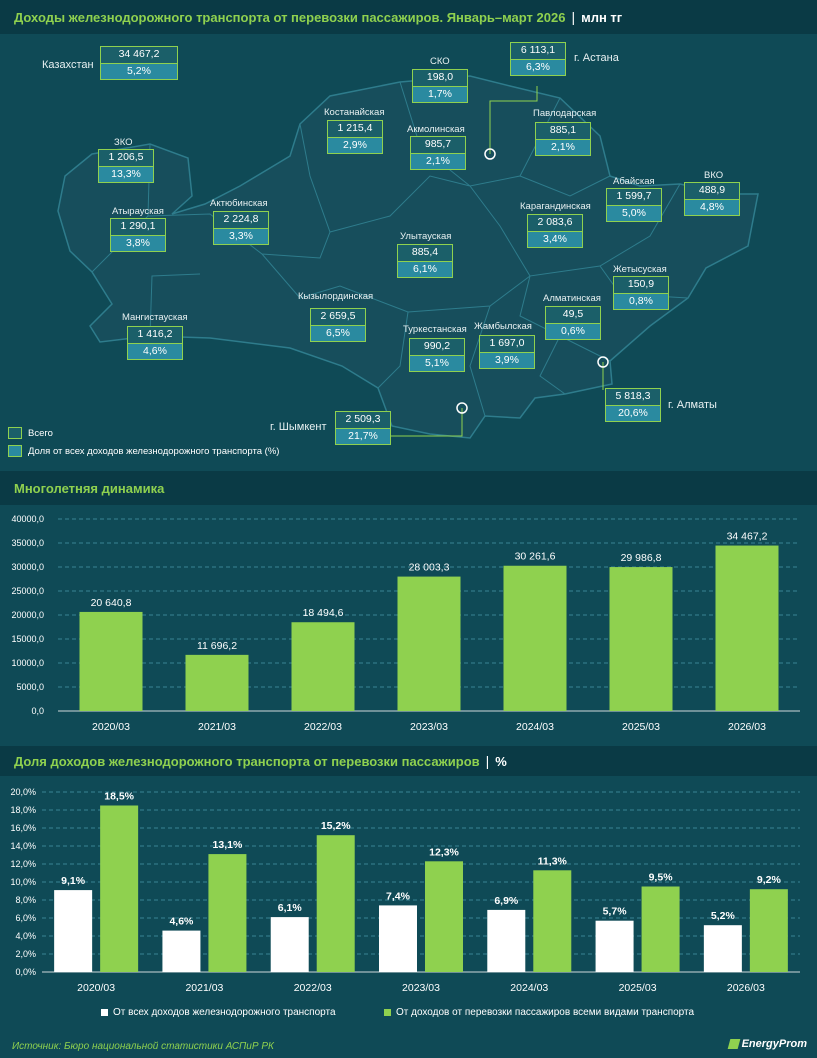  I want to click on region-label-kyzylorda: Кызылординская, so click(336, 296).